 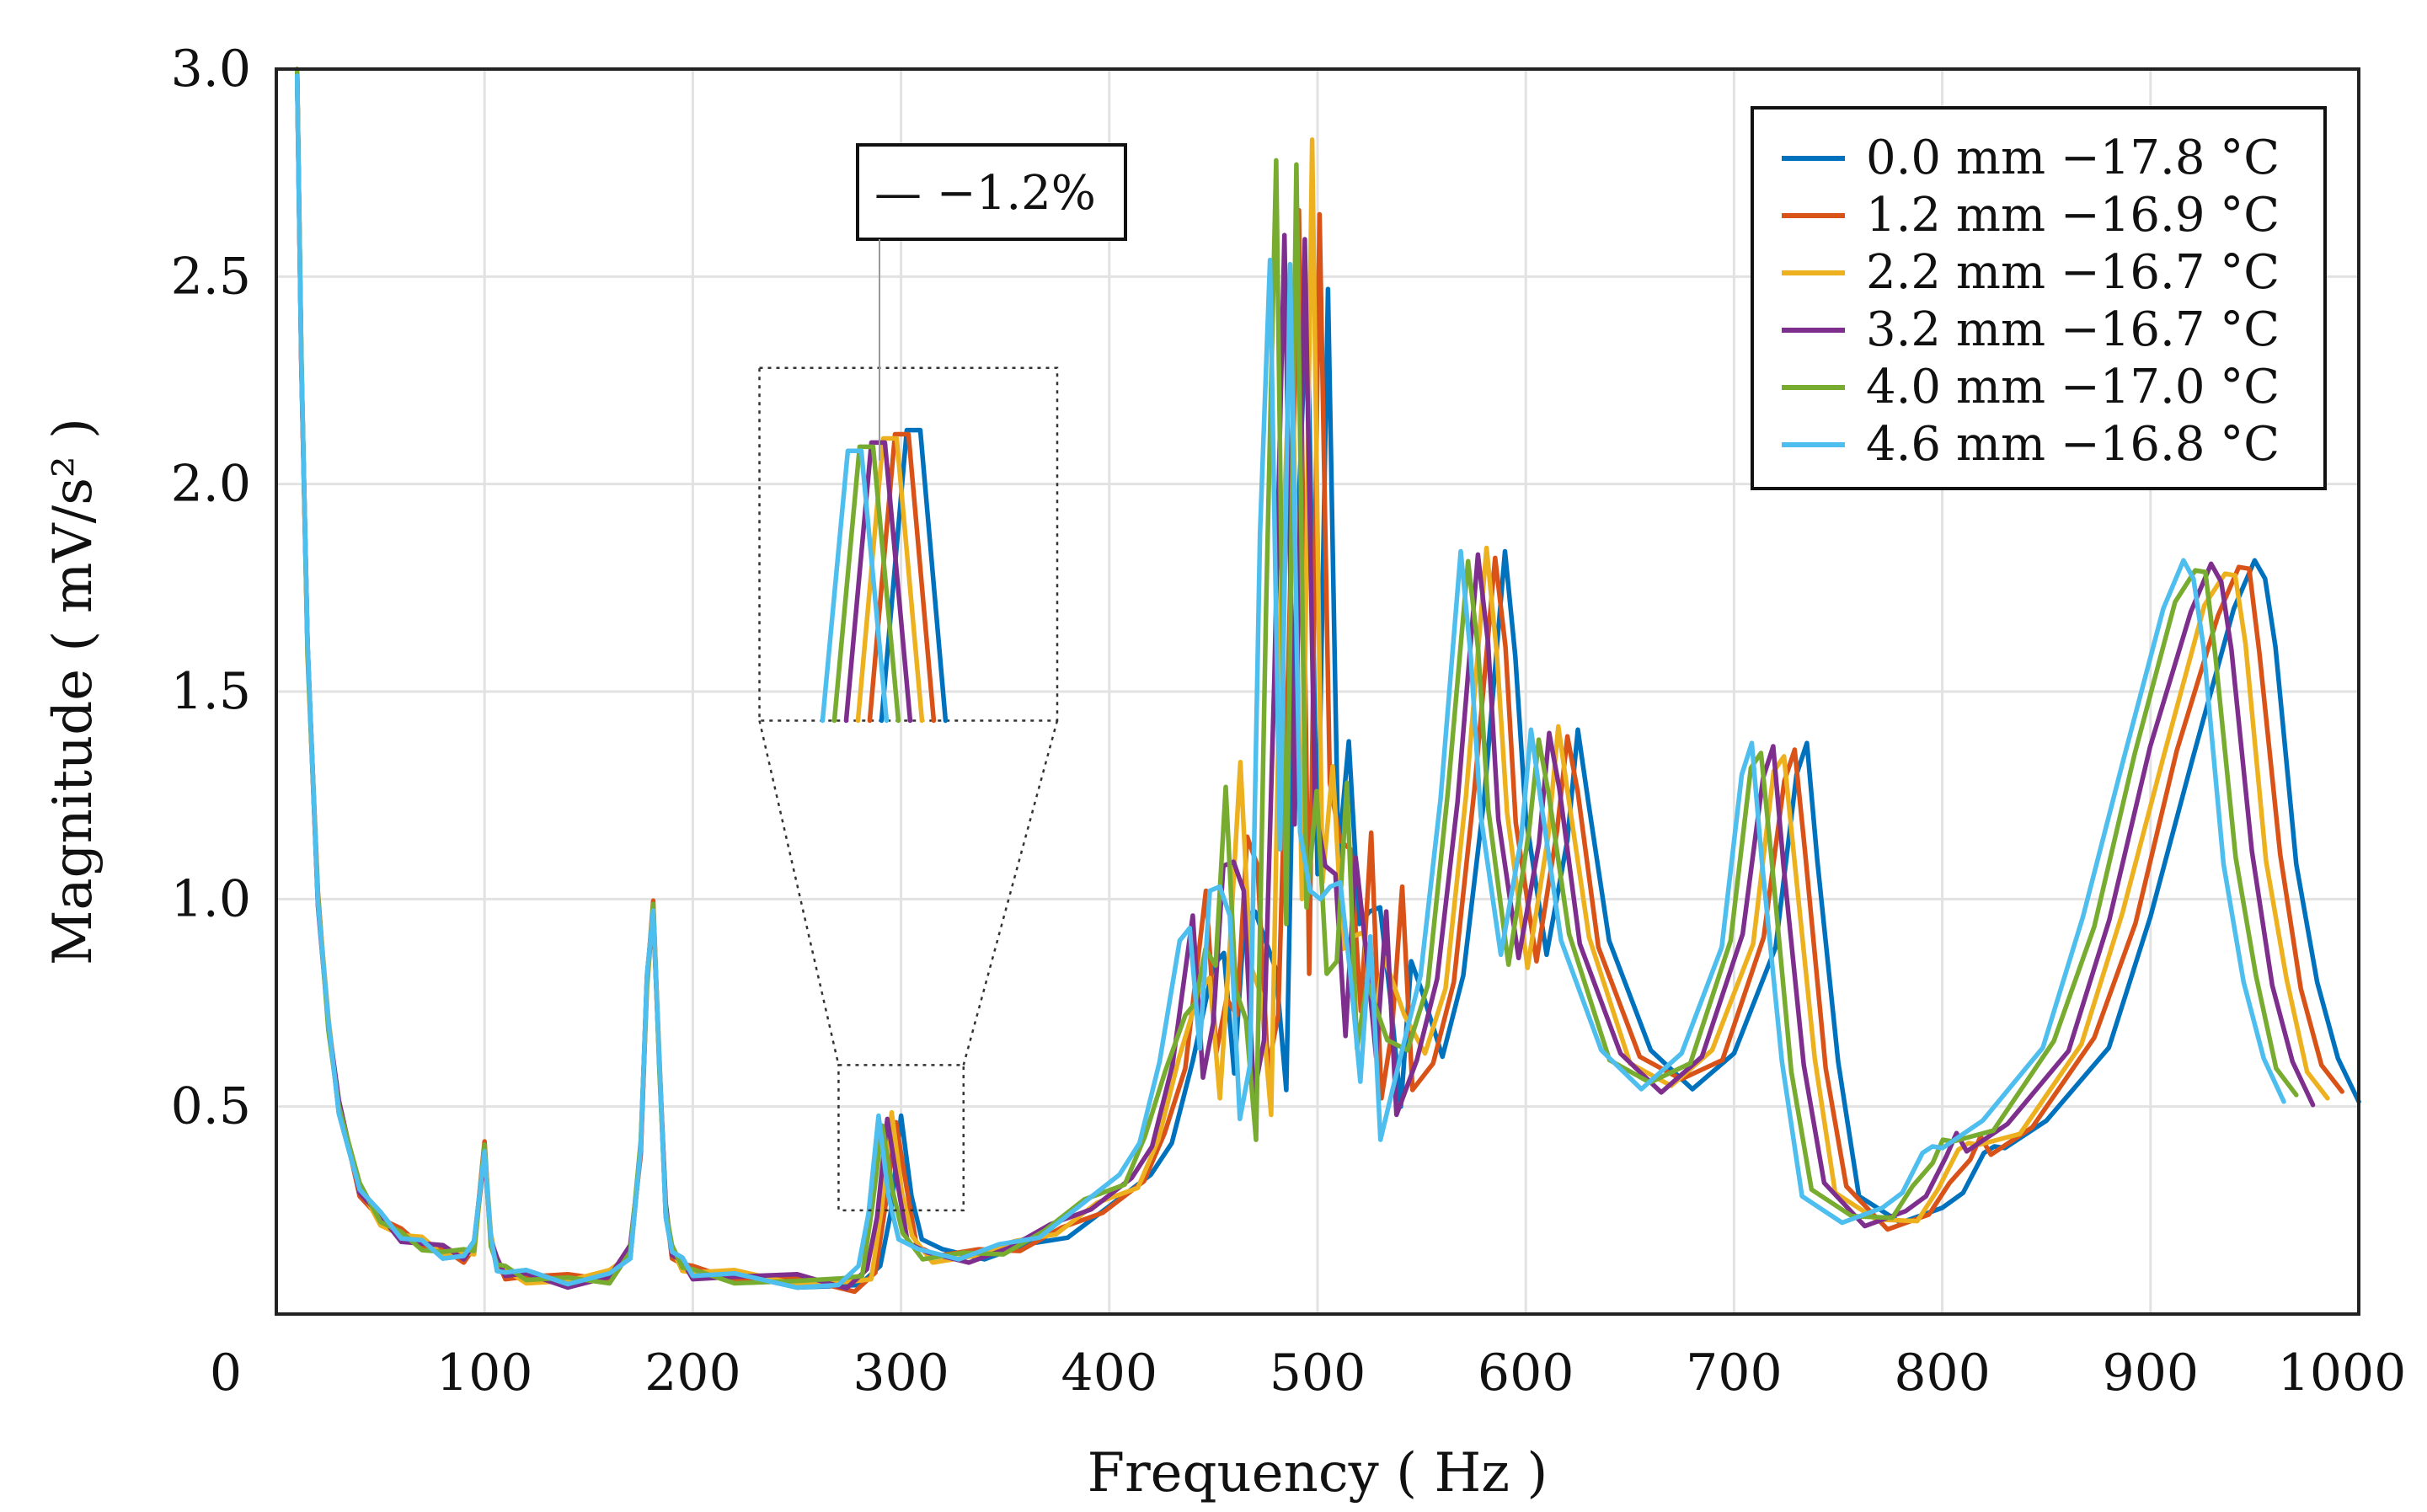 I want to click on x-tick-label: 500, so click(x=1318, y=1373).